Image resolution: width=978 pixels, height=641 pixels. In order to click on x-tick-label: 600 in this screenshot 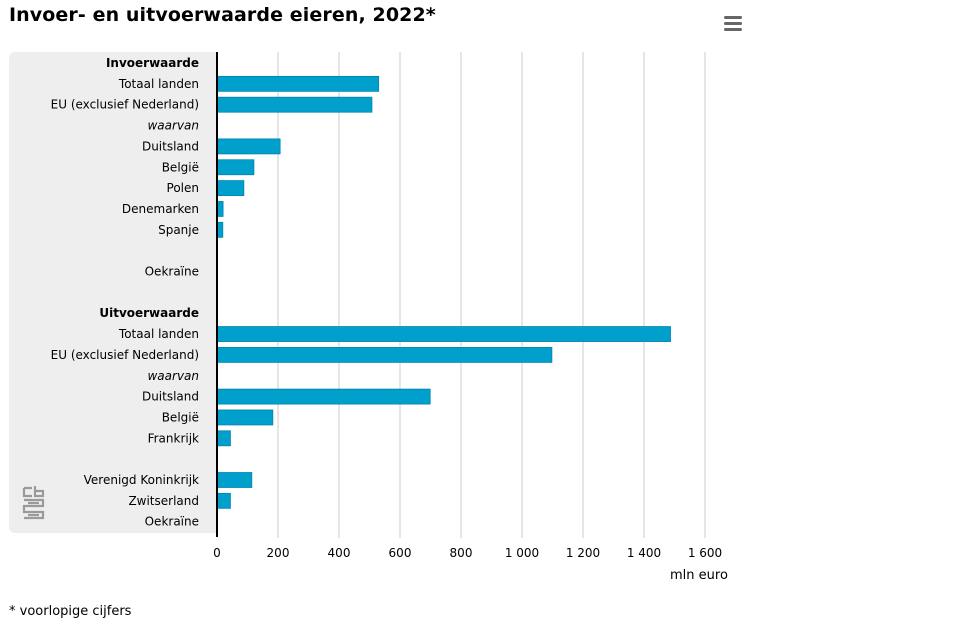, I will do `click(400, 553)`.